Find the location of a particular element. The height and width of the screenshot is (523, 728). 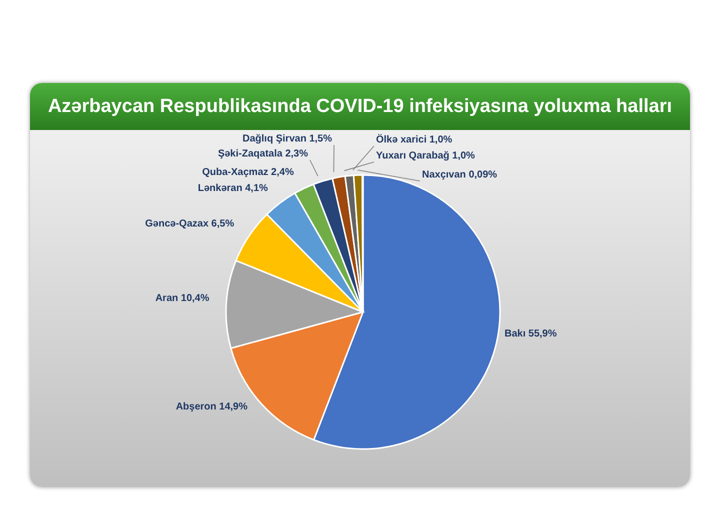

slice-label: Dağlıq Şirvan 1,5% is located at coordinates (287, 139).